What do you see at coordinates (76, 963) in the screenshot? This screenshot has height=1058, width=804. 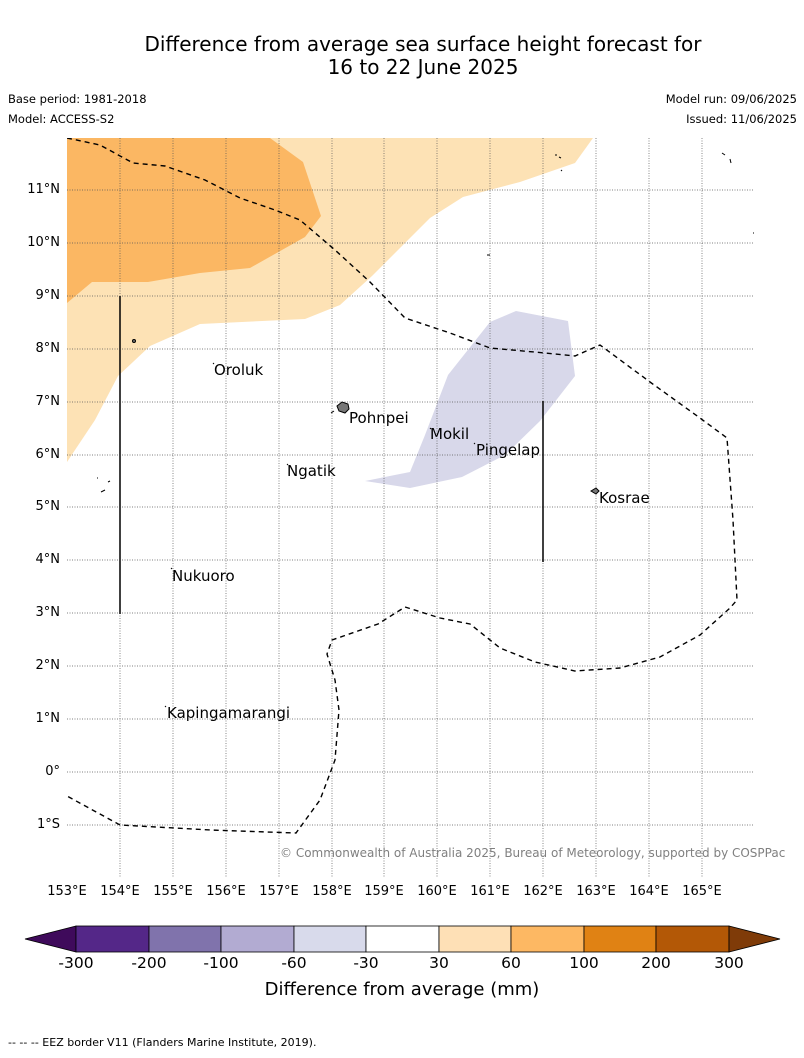 I see `colorbar-tick: -300` at bounding box center [76, 963].